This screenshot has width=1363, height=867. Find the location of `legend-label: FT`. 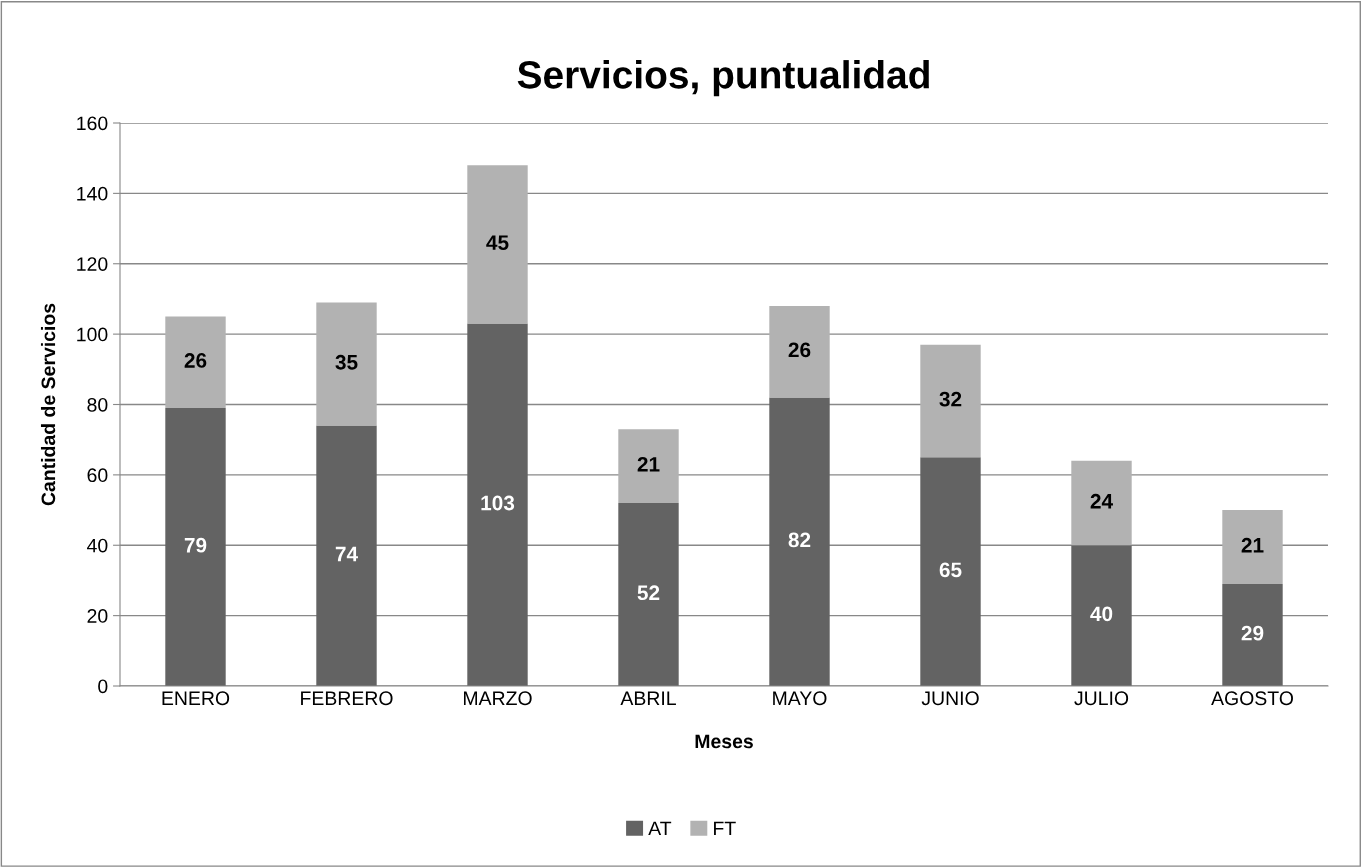

legend-label: FT is located at coordinates (725, 828).